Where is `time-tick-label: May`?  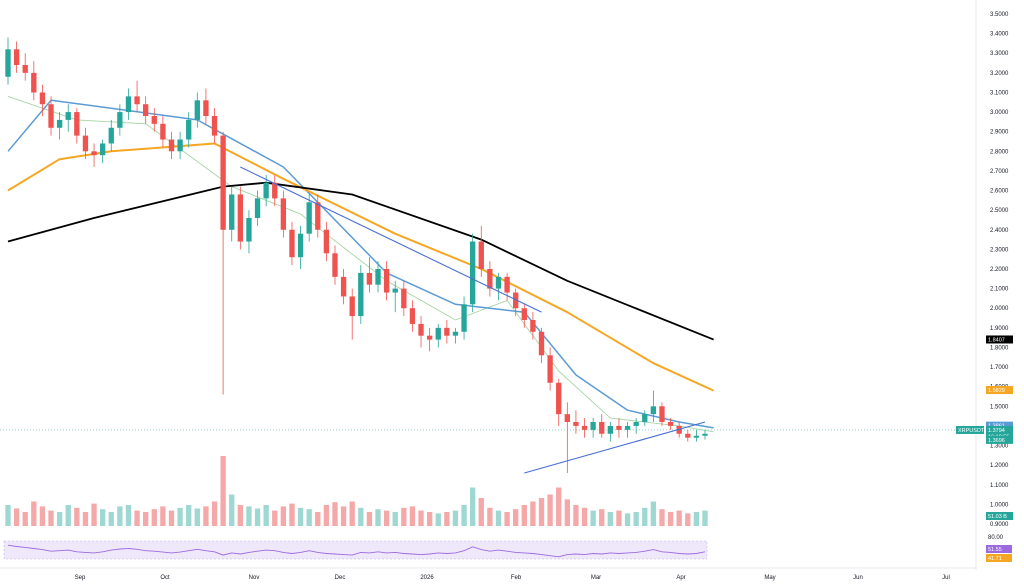 time-tick-label: May is located at coordinates (769, 578).